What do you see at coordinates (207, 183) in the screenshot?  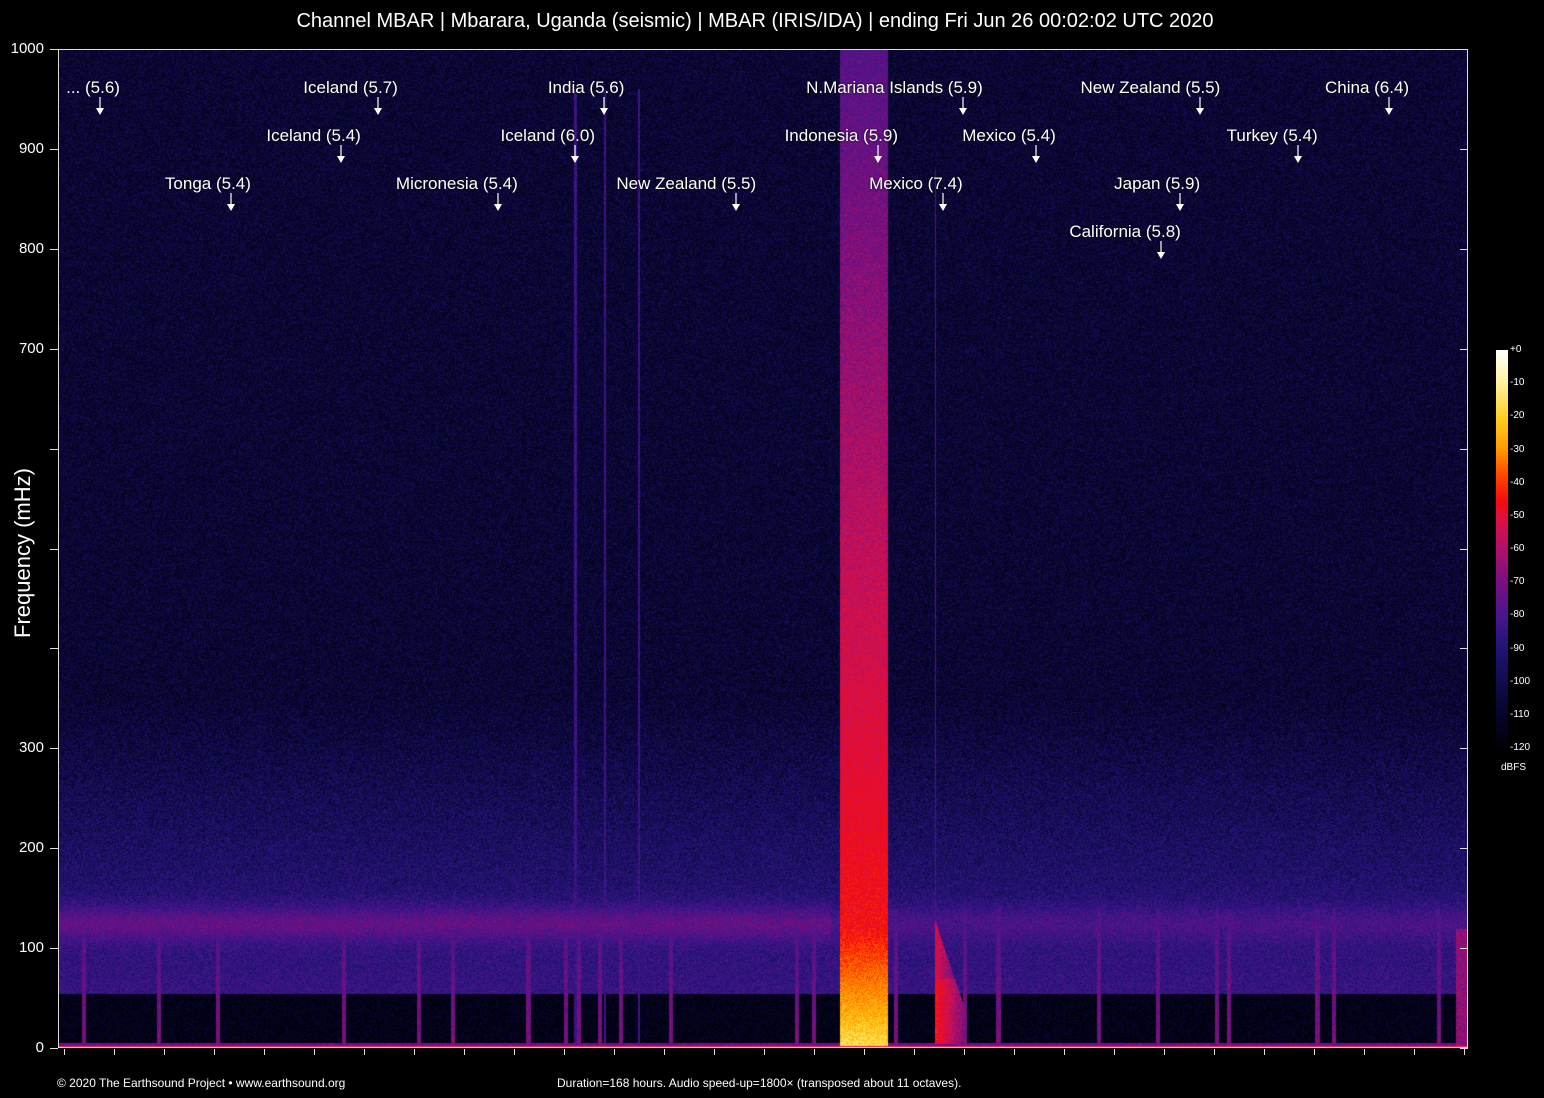 I see `event-label: Tonga (5.4)` at bounding box center [207, 183].